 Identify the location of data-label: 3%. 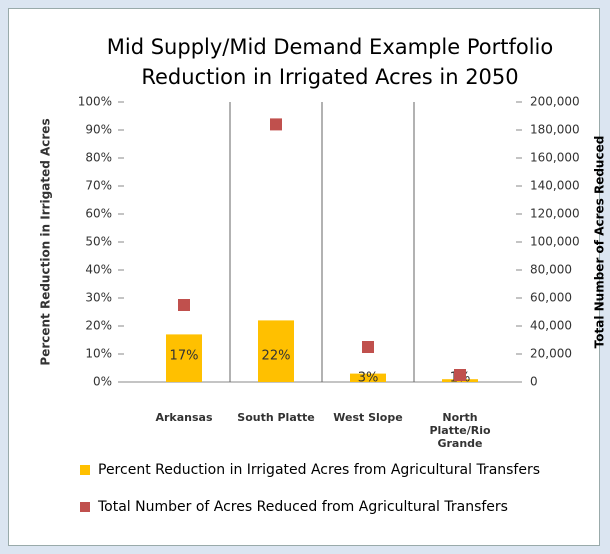
(368, 378).